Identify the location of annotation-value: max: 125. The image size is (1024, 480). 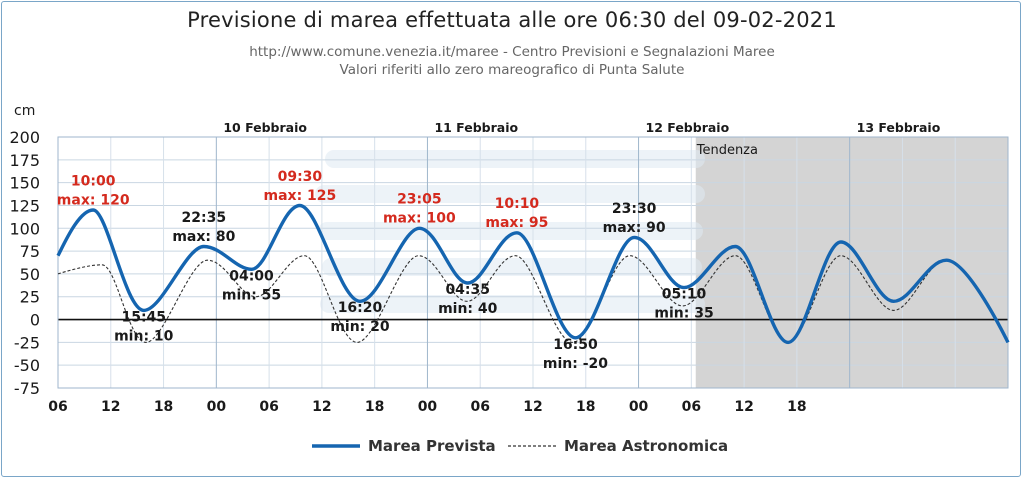
(300, 196).